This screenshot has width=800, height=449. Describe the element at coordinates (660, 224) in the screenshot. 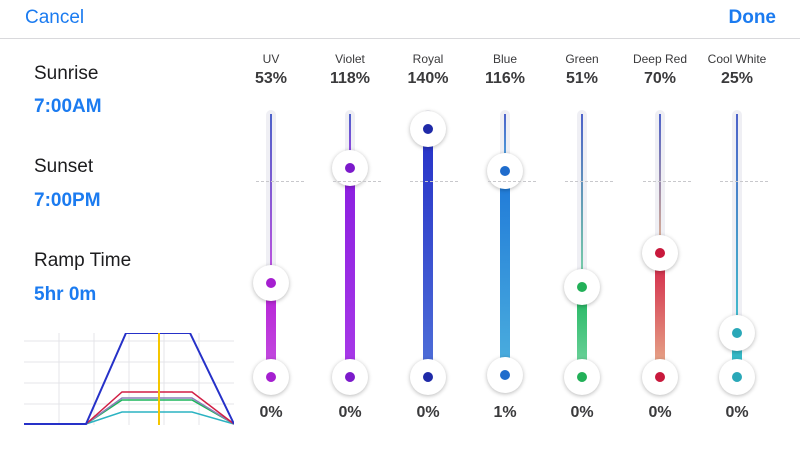

I see `channel-deep-red: Deep Red 70% 0%` at that location.